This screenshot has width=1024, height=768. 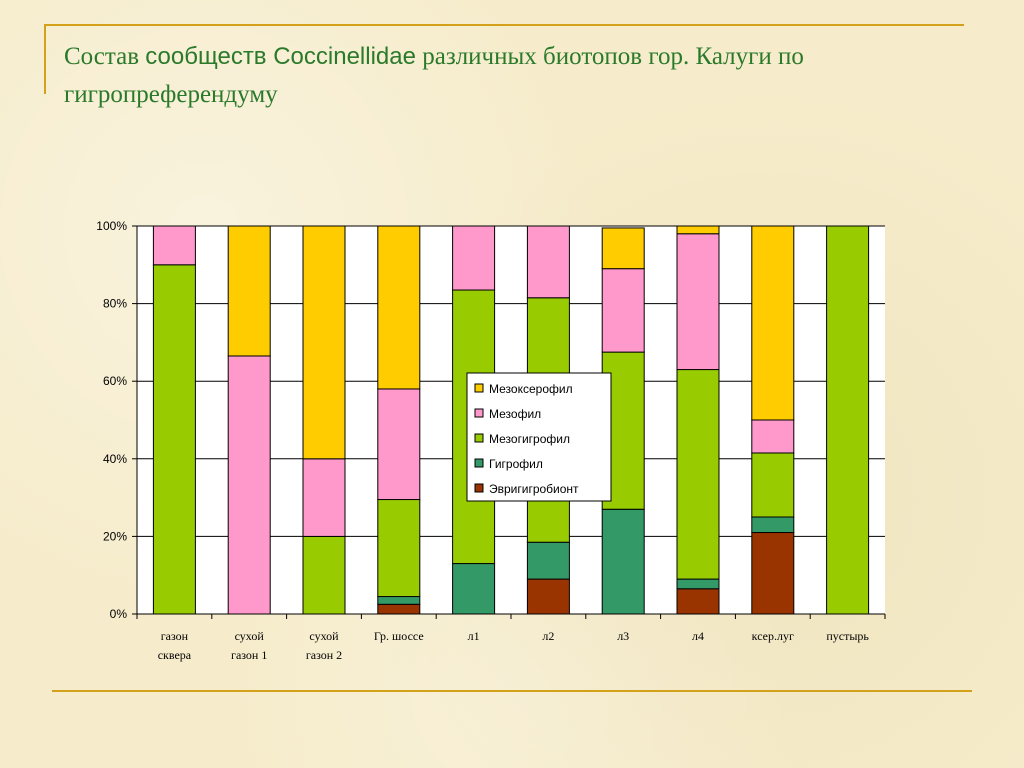 What do you see at coordinates (45, 59) in the screenshot?
I see `decorative-left-line` at bounding box center [45, 59].